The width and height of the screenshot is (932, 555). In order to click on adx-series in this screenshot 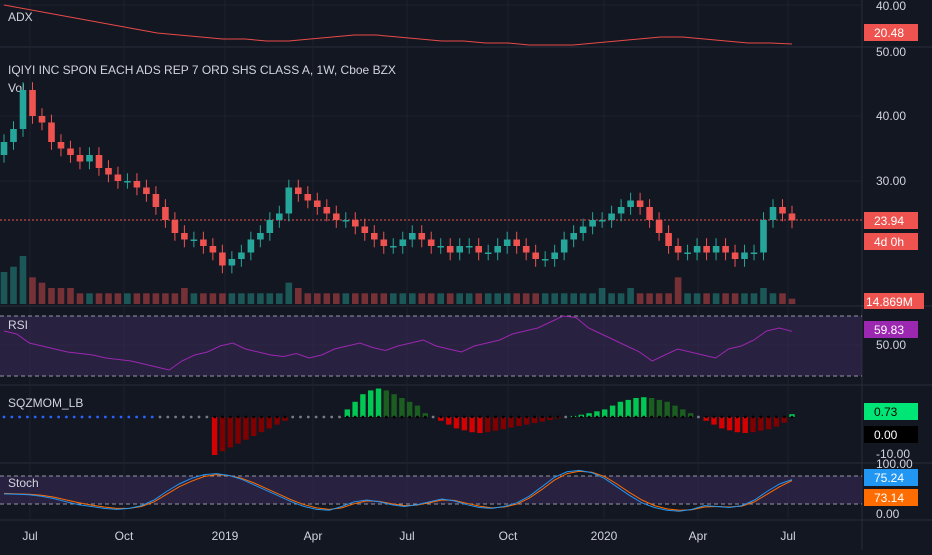, I will do `click(398, 25)`.